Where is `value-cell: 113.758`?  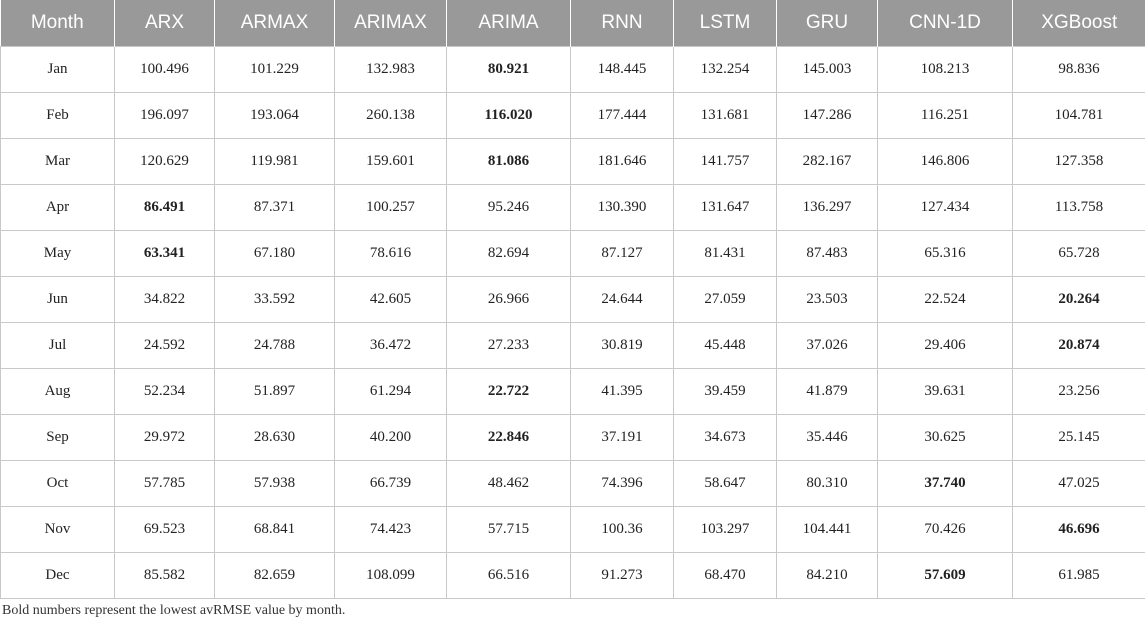 value-cell: 113.758 is located at coordinates (1078, 207).